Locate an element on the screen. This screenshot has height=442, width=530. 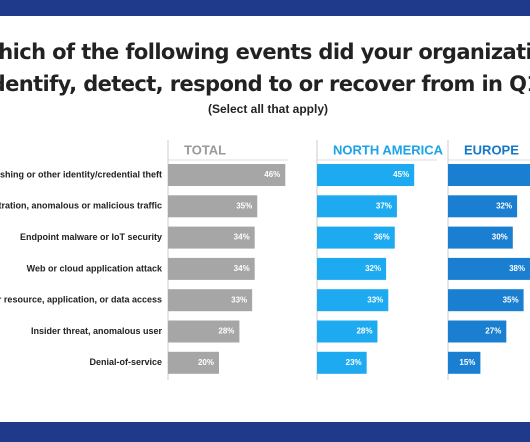
category-label: er resource, application, or data access is located at coordinates (81, 300).